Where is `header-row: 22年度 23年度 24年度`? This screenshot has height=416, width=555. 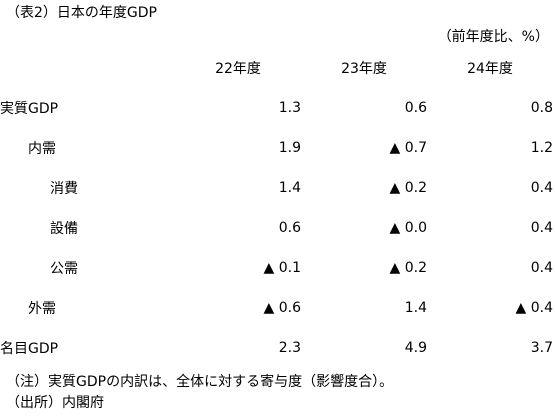
header-row: 22年度 23年度 24年度 is located at coordinates (276, 68).